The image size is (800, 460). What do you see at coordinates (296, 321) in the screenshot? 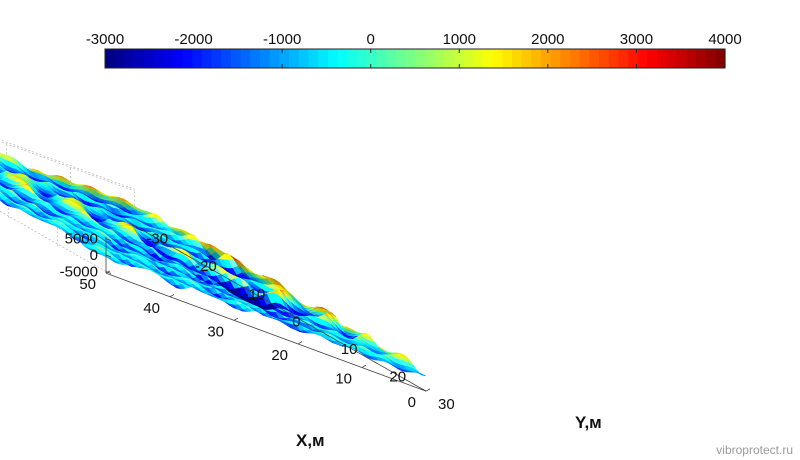
I see `y-tick-label: 0` at bounding box center [296, 321].